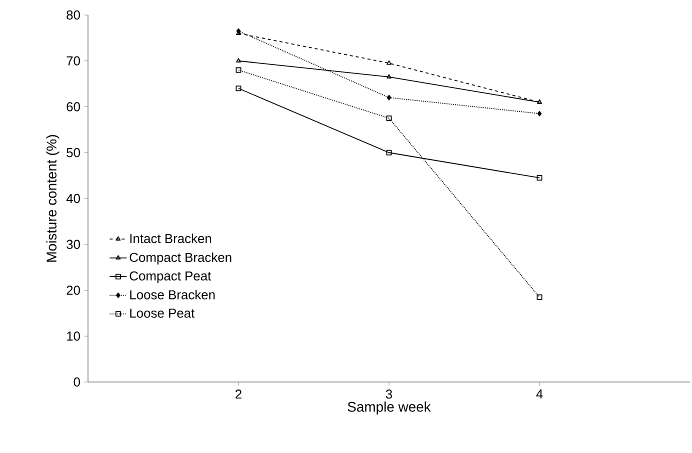 Image resolution: width=692 pixels, height=453 pixels. Describe the element at coordinates (73, 336) in the screenshot. I see `y-tick-label: 10` at that location.